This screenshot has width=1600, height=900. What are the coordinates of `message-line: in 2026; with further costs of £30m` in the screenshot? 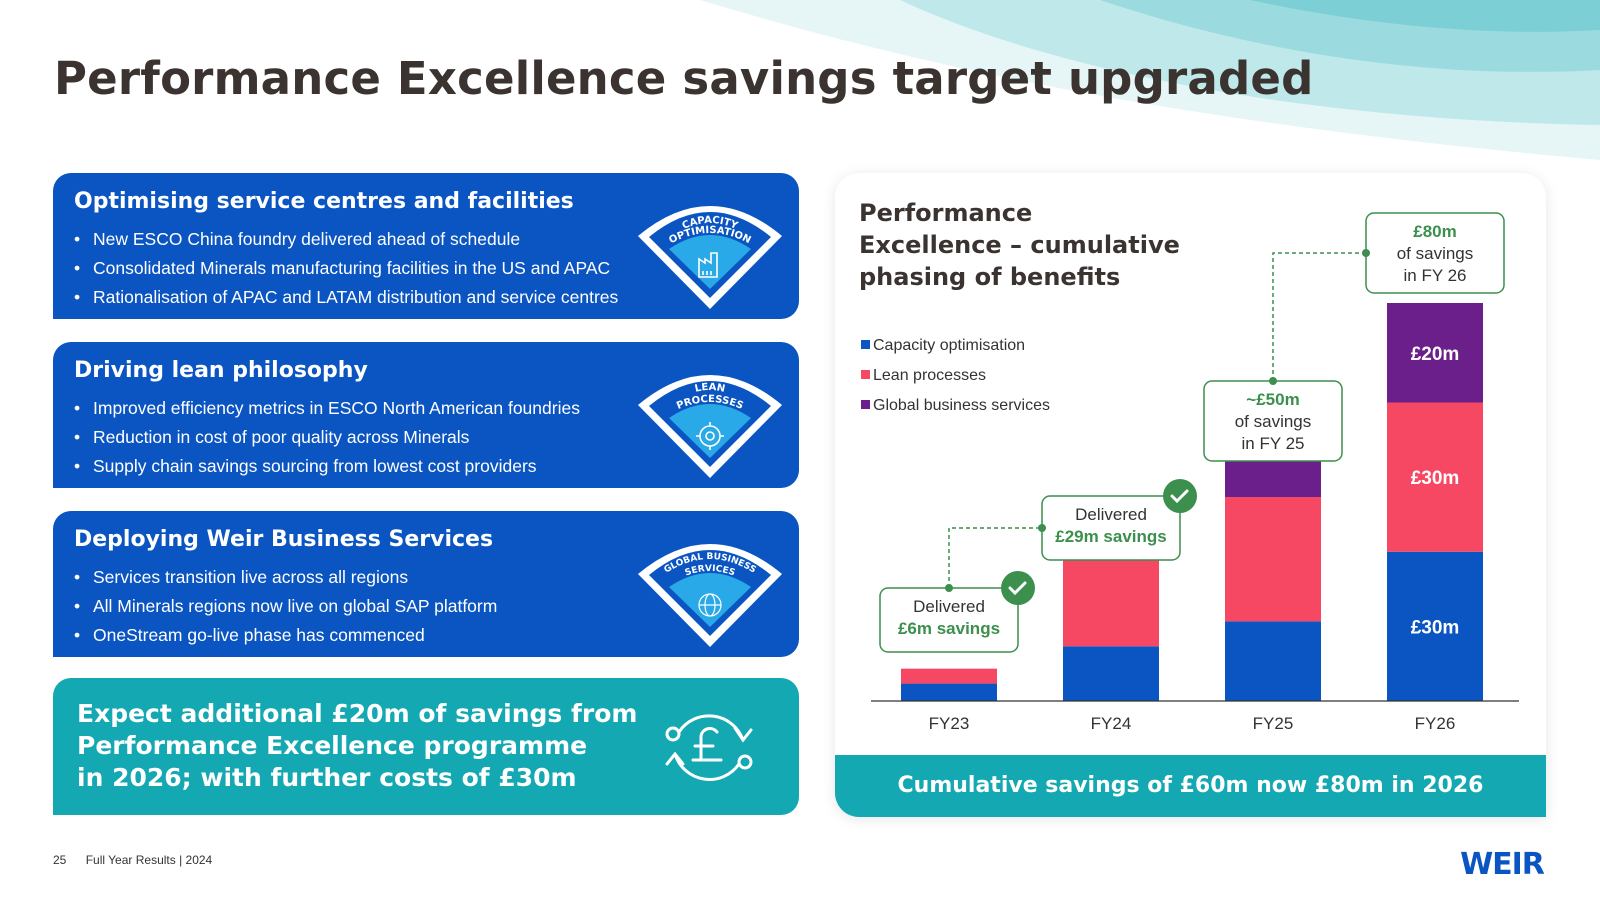 It's located at (327, 777).